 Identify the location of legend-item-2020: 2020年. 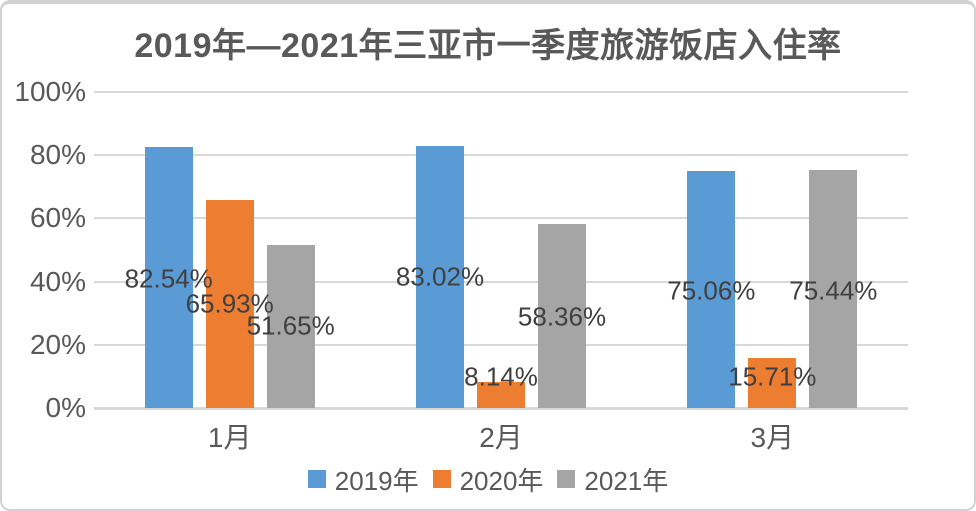
(488, 479).